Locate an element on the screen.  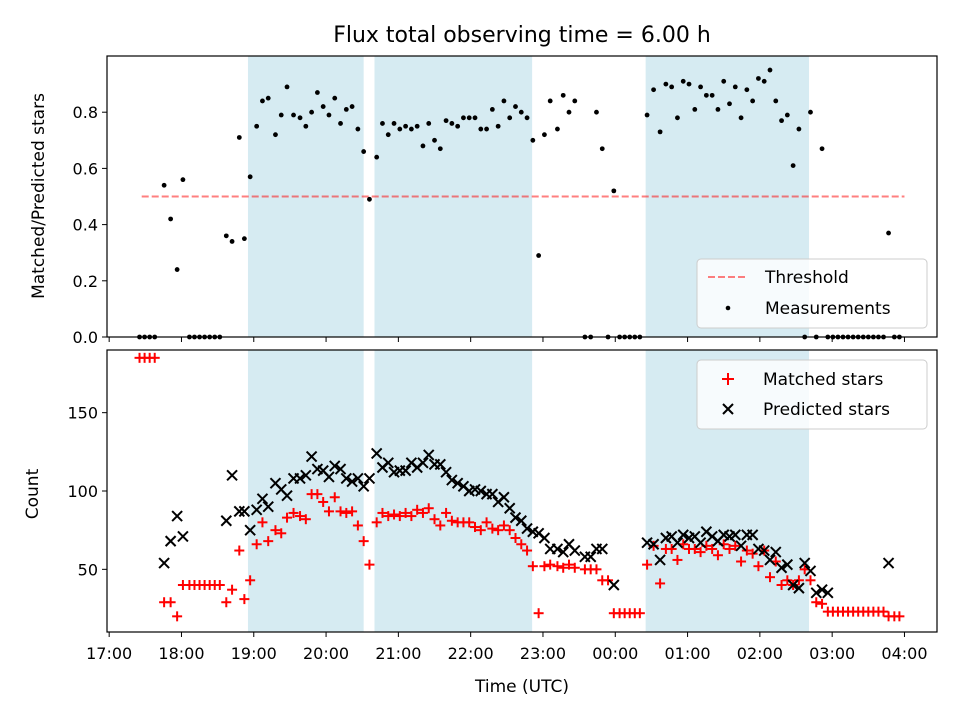
x-tick-label: 23:00 is located at coordinates (543, 653).